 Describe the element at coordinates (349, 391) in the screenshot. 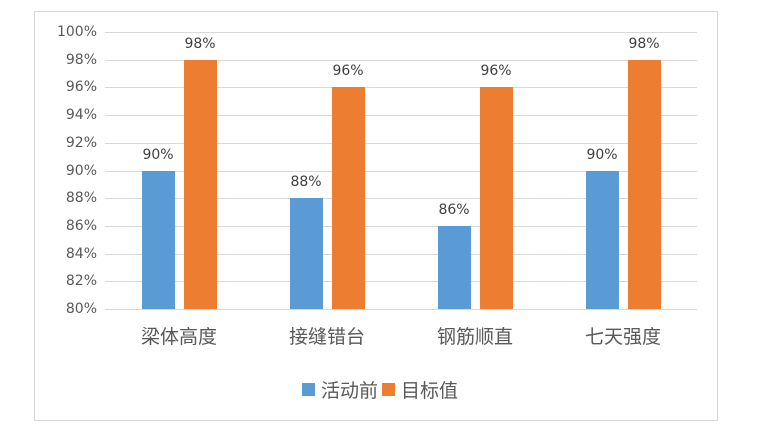

I see `legend-label: 活动前` at that location.